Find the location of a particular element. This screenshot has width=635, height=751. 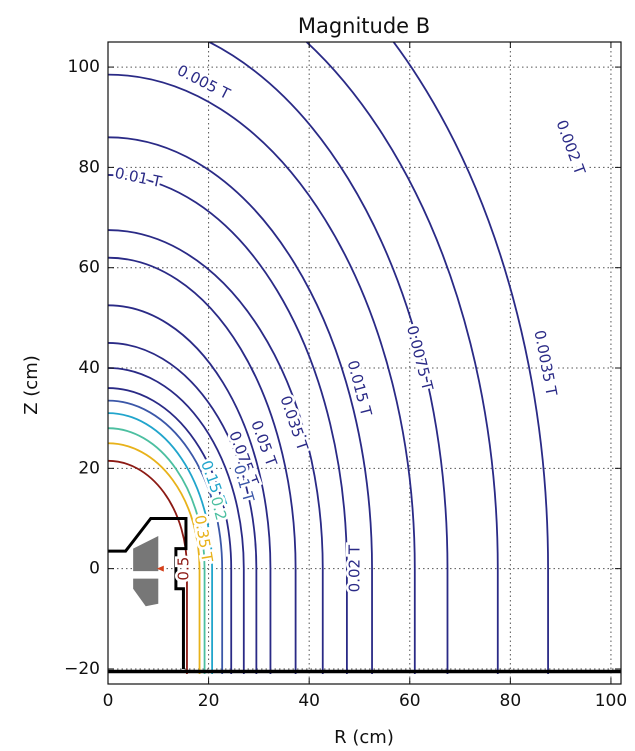

contour-label: 0.035 T is located at coordinates (294, 423).